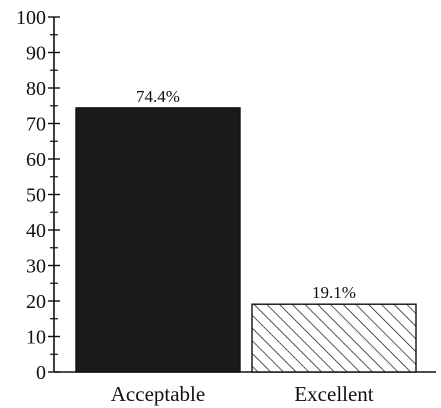  What do you see at coordinates (36, 160) in the screenshot?
I see `y-tick-label: 60` at bounding box center [36, 160].